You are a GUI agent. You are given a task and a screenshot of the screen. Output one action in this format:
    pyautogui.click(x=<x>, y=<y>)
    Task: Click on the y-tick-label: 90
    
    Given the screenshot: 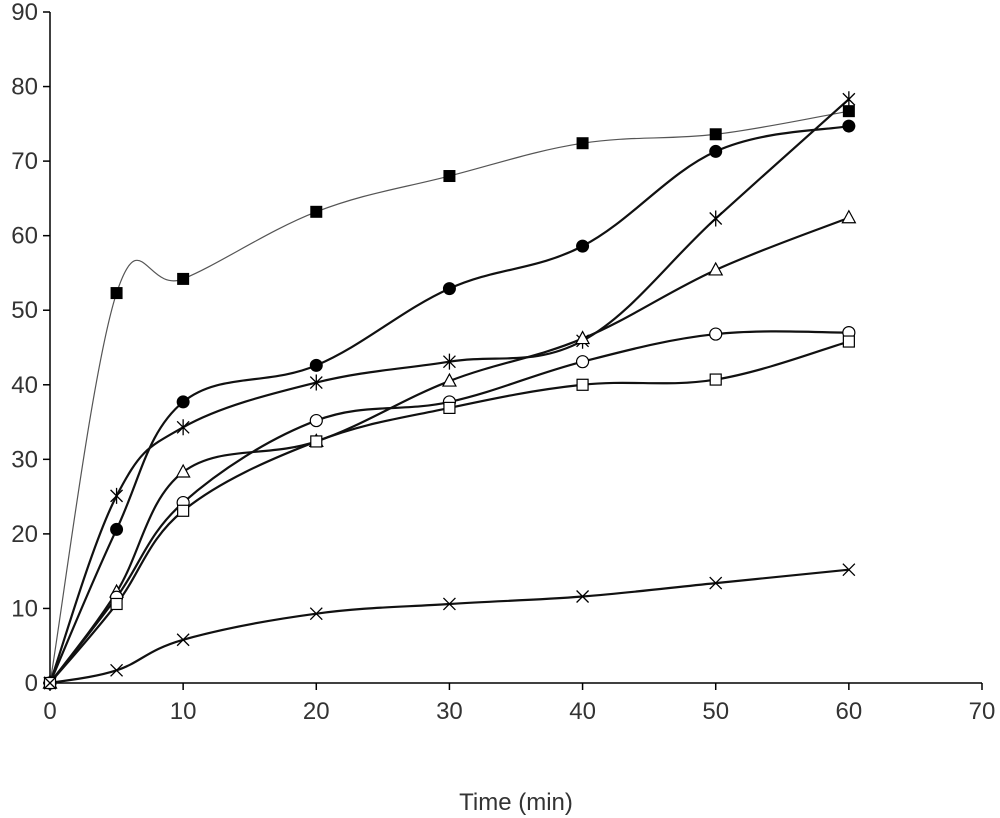 What is the action you would take?
    pyautogui.click(x=24, y=13)
    